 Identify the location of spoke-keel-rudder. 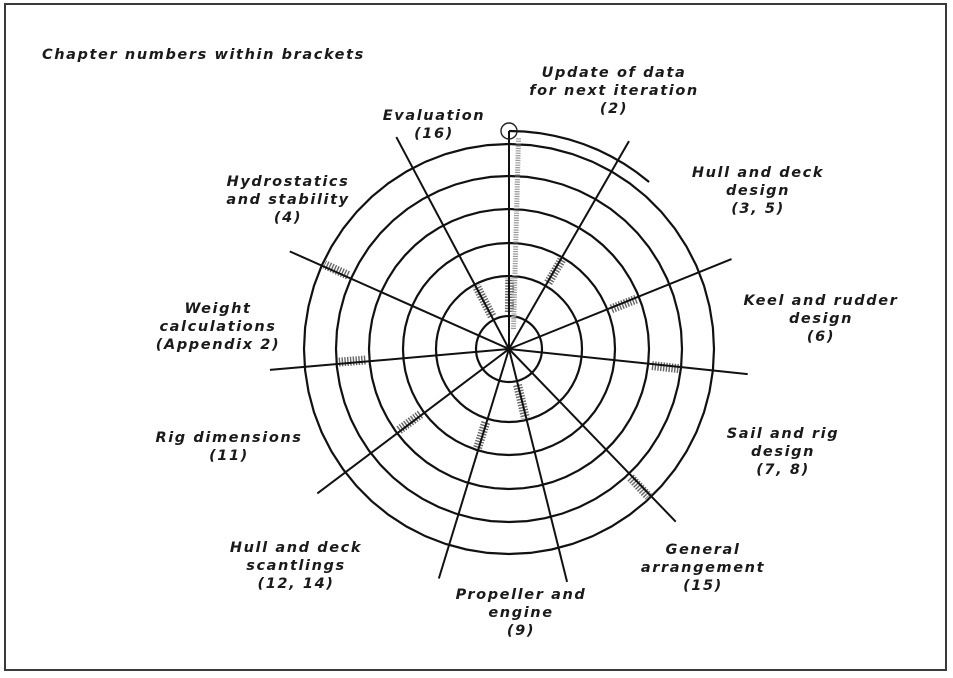
(620, 304).